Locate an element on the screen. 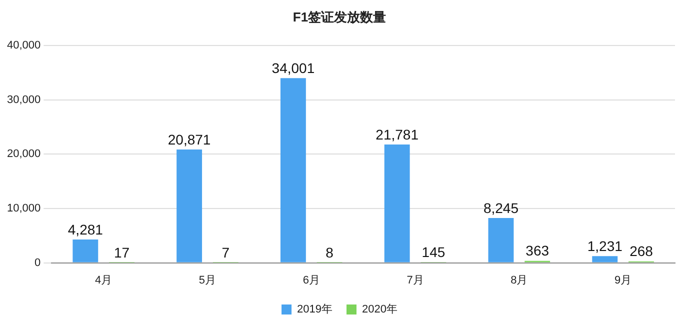 This screenshot has height=325, width=687. x-tick-label: 4月 is located at coordinates (103, 280).